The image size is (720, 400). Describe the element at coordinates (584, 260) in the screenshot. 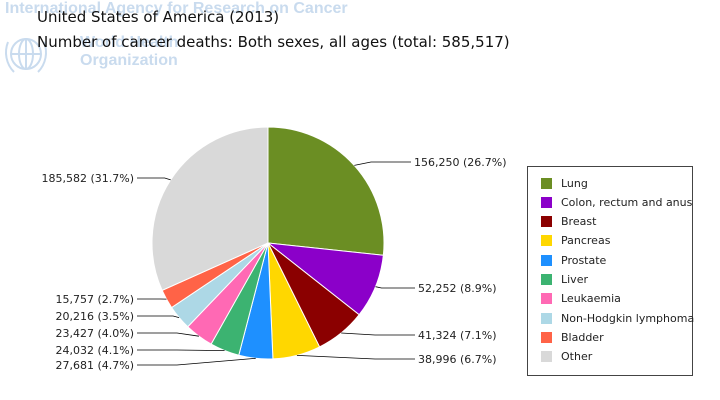

I see `legend-label: Prostate` at that location.